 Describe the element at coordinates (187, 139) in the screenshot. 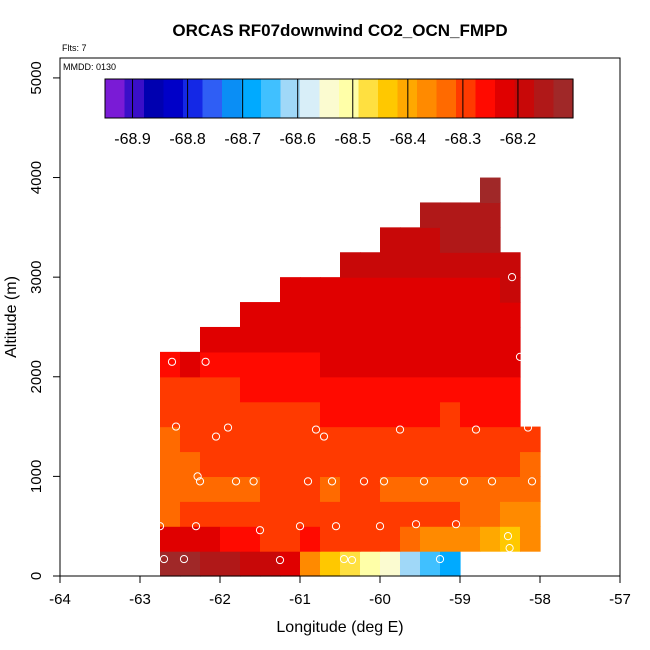

I see `colorbar-tick-label: -68.8` at that location.